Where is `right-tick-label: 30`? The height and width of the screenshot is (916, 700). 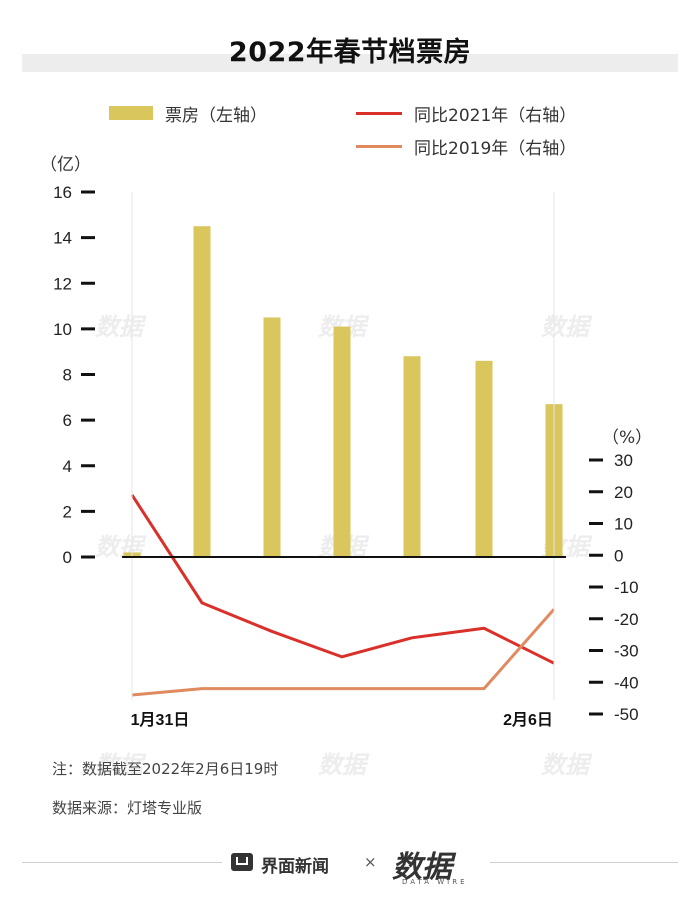
right-tick-label: 30 is located at coordinates (623, 460).